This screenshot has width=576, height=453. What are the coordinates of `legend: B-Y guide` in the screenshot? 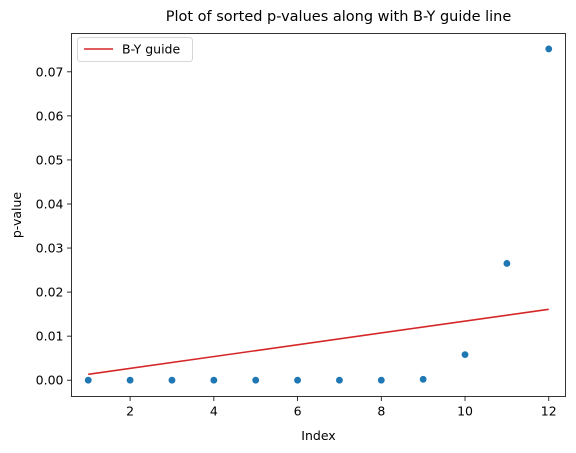 It's located at (135, 49).